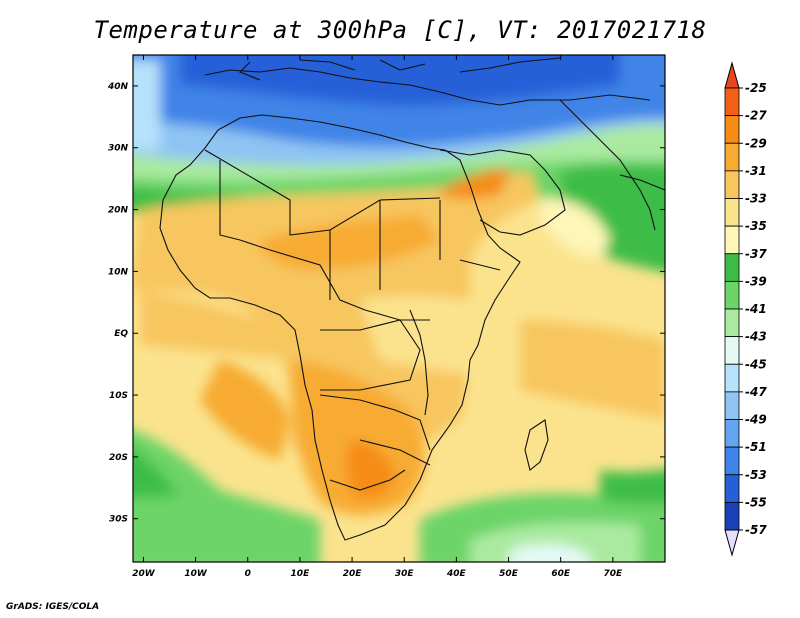 This screenshot has height=618, width=800. I want to click on colorbar-bottom-arrow, so click(732, 543).